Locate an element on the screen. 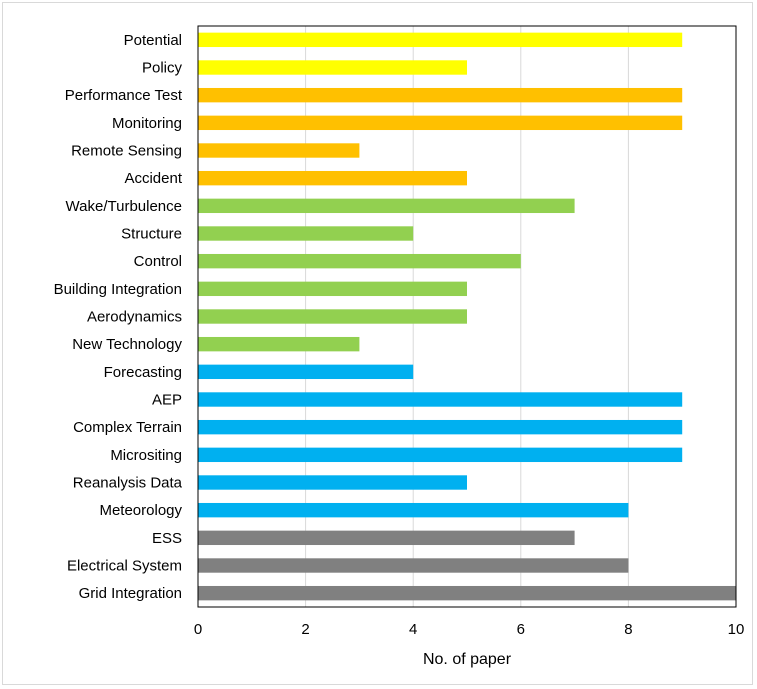 The width and height of the screenshot is (757, 689). category-label: Control is located at coordinates (158, 261).